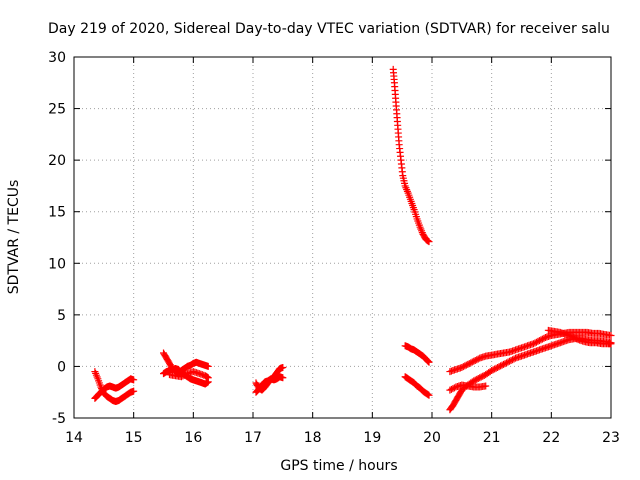  What do you see at coordinates (338, 466) in the screenshot?
I see `x-axis-label: GPS time / hours` at bounding box center [338, 466].